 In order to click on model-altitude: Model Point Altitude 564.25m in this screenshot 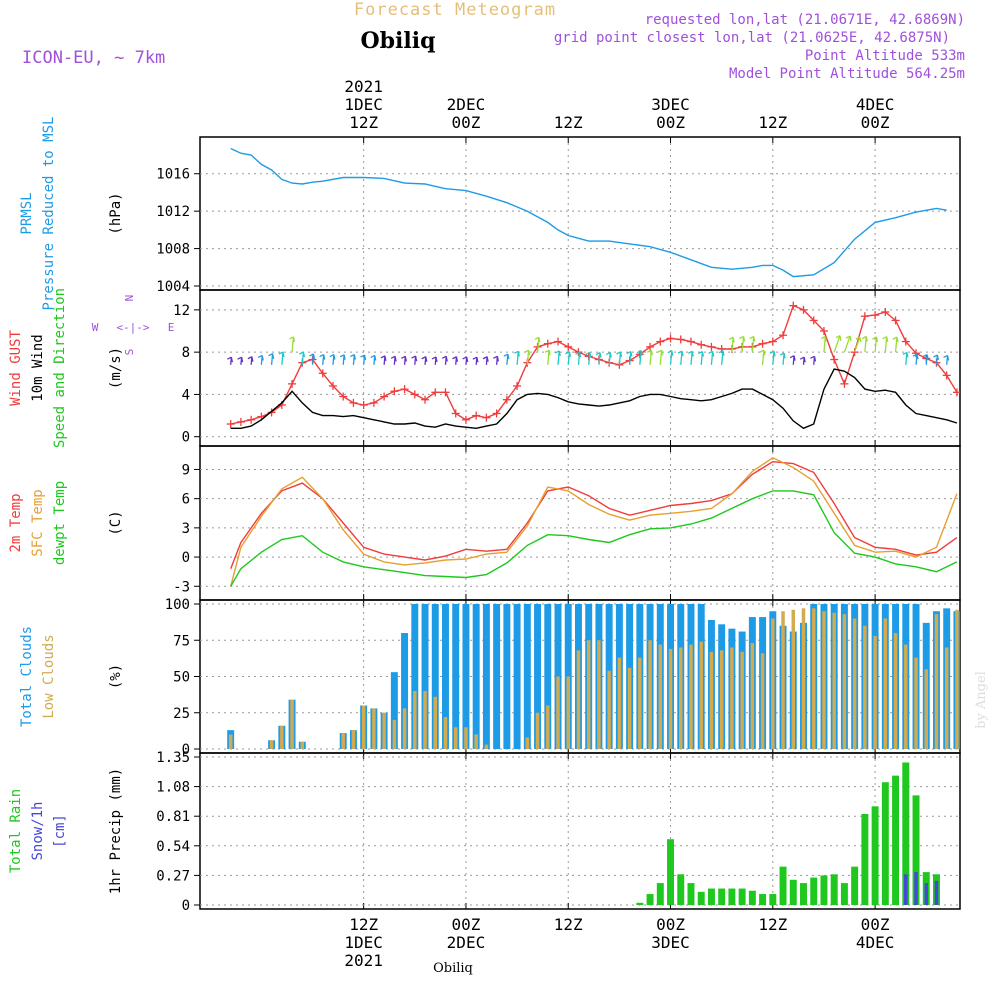, I will do `click(847, 74)`.